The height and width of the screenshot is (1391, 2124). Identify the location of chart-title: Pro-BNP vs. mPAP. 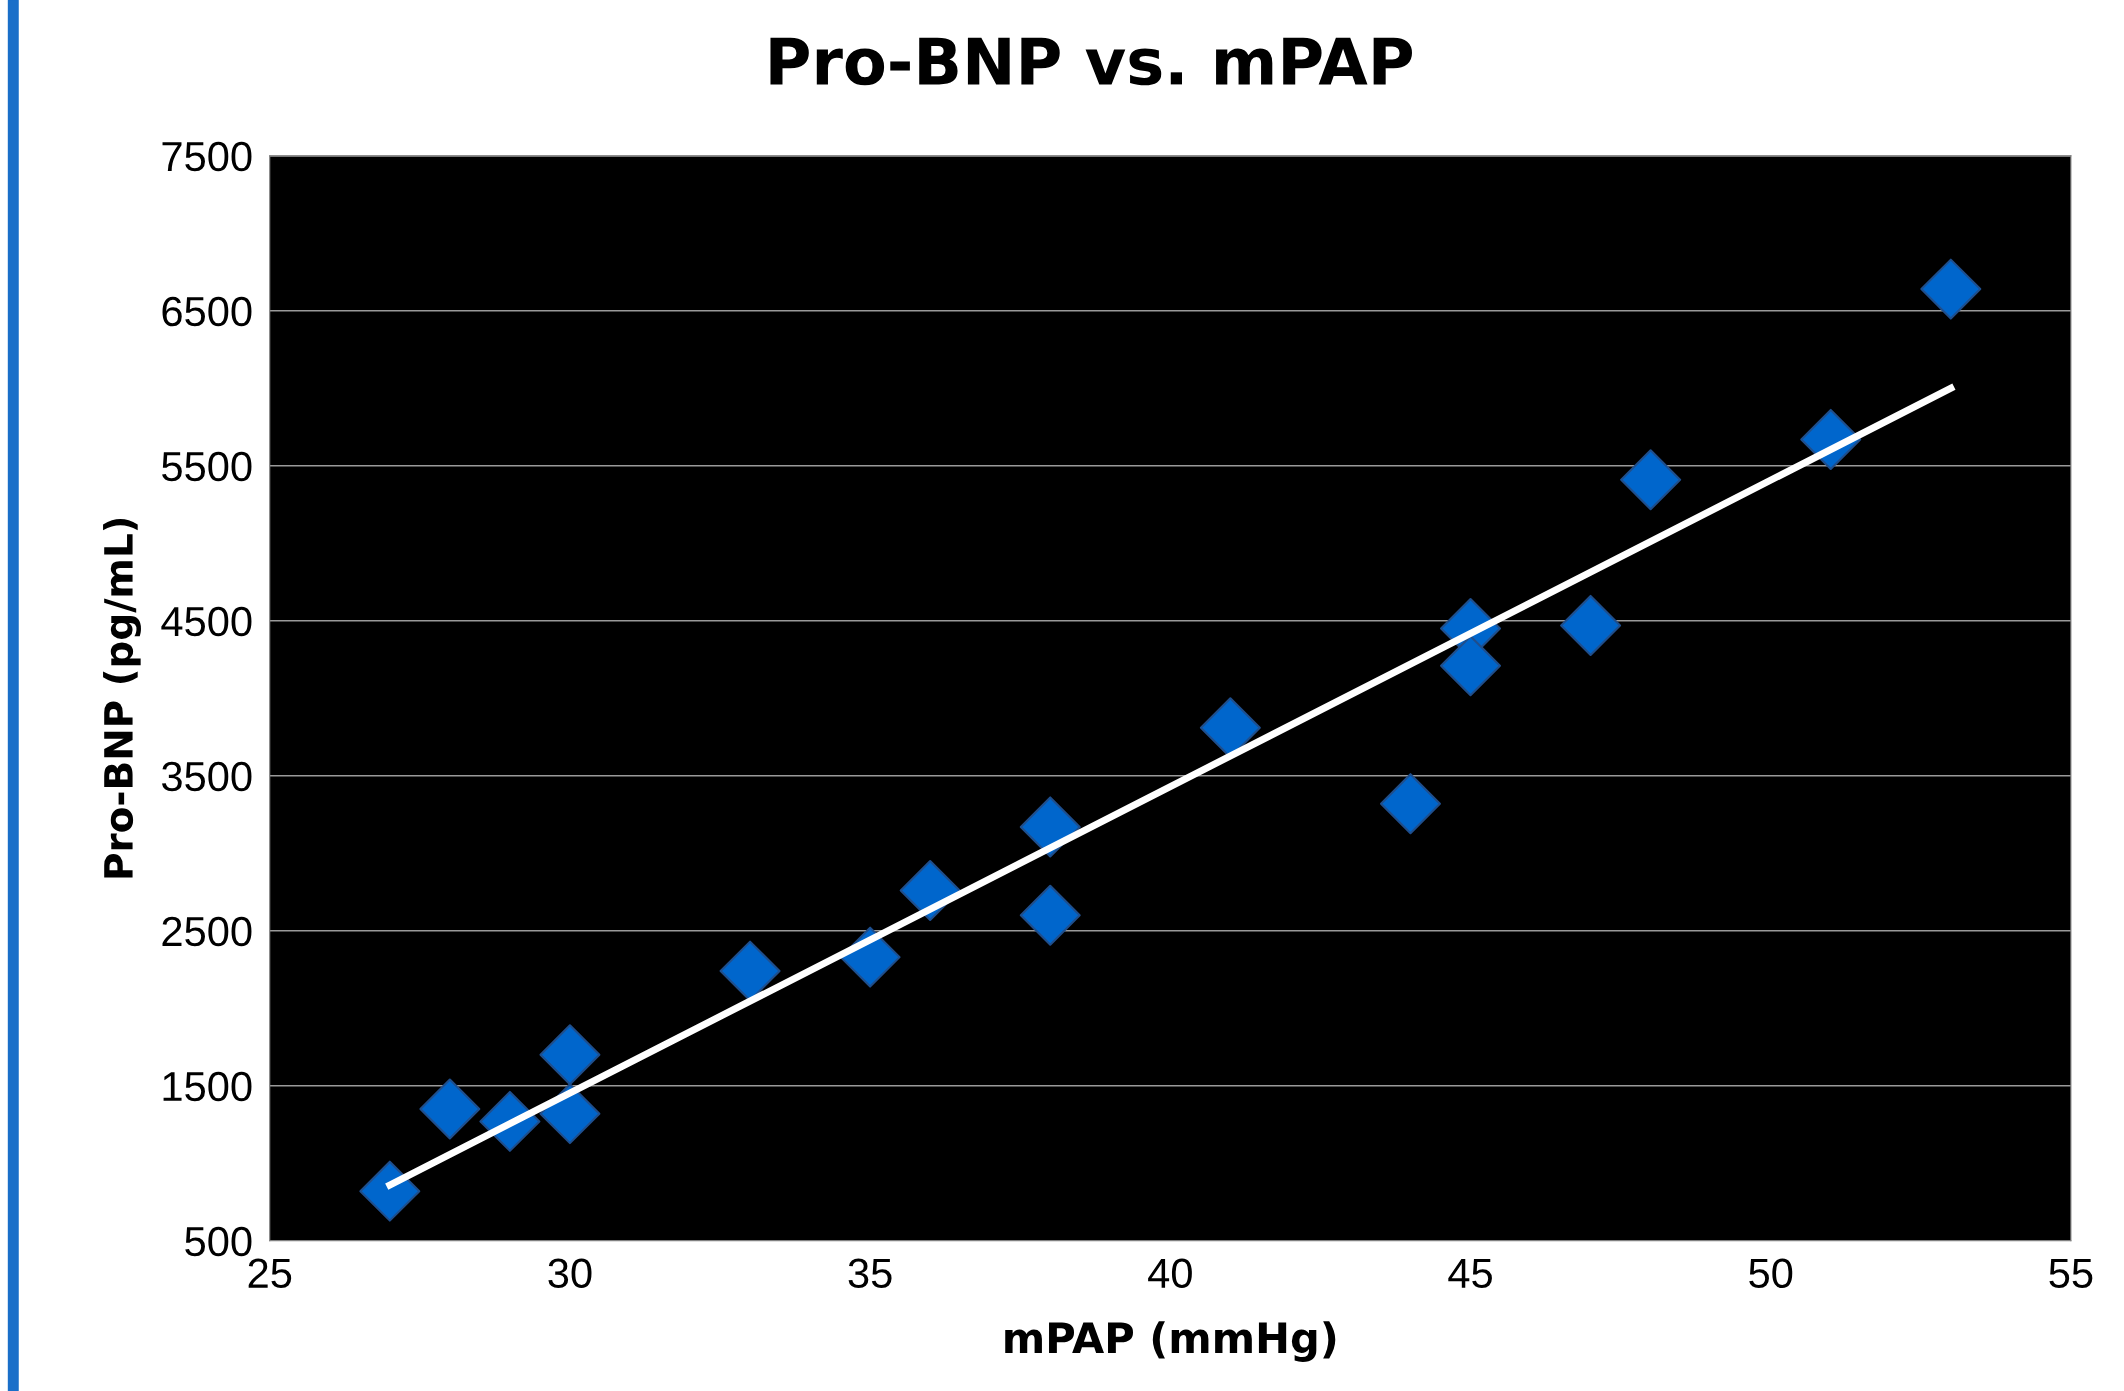
(1091, 61).